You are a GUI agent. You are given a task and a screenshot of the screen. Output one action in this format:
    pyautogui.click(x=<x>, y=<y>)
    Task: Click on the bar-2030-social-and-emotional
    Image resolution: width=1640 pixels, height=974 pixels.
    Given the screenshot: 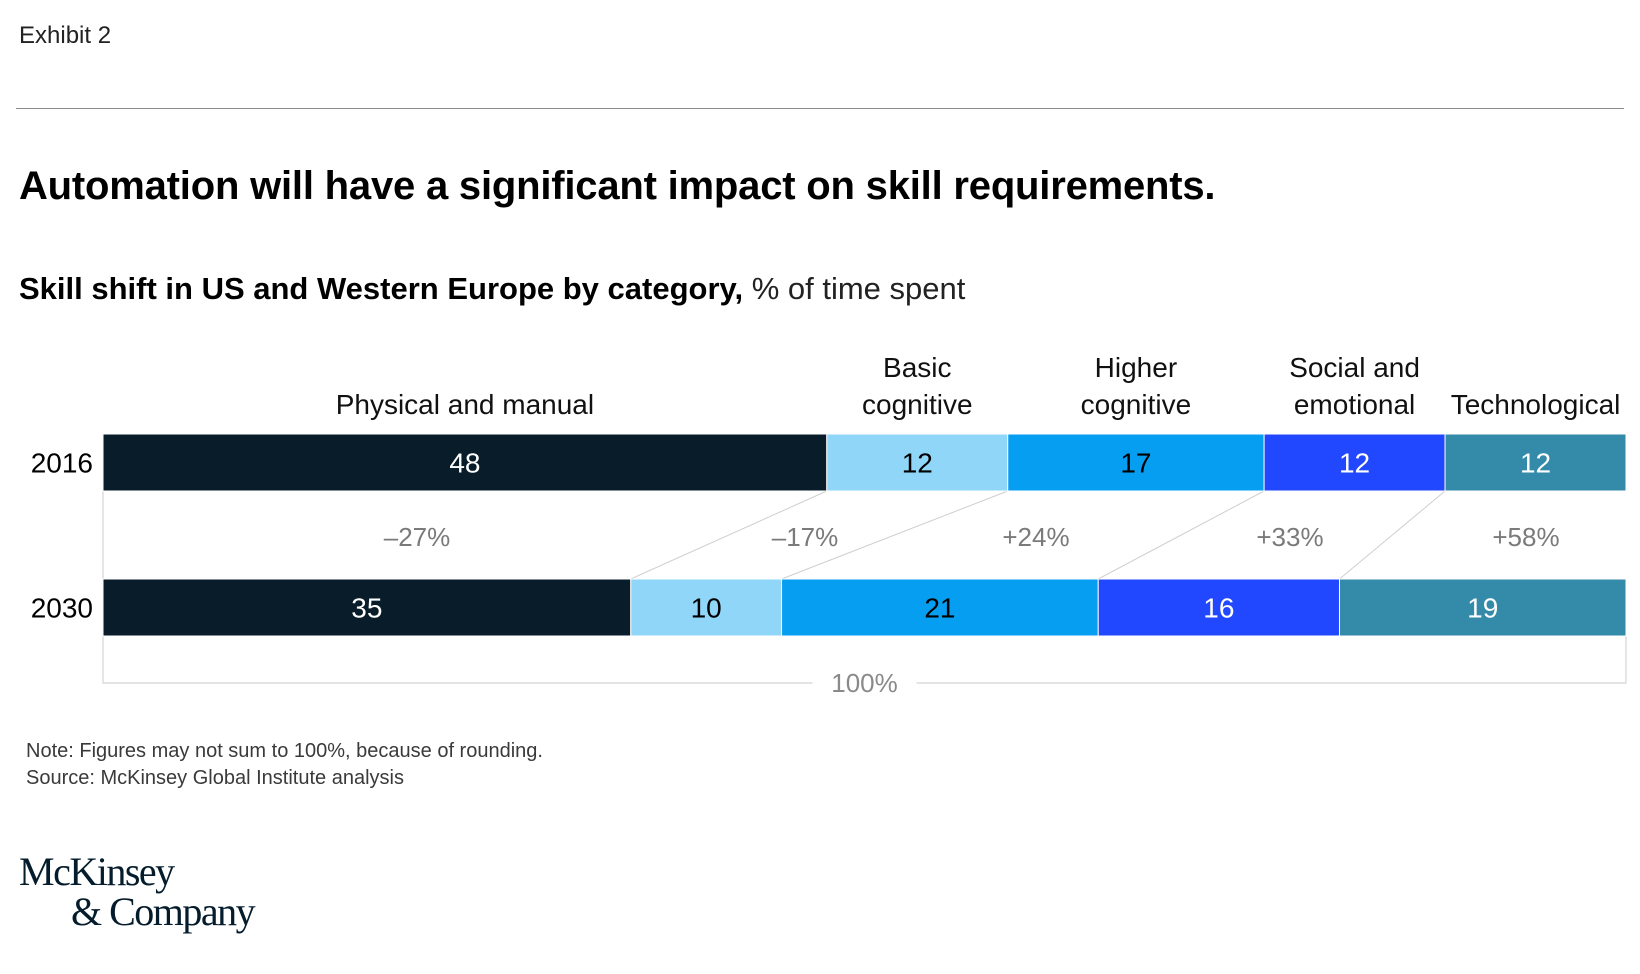 What is the action you would take?
    pyautogui.click(x=1218, y=607)
    